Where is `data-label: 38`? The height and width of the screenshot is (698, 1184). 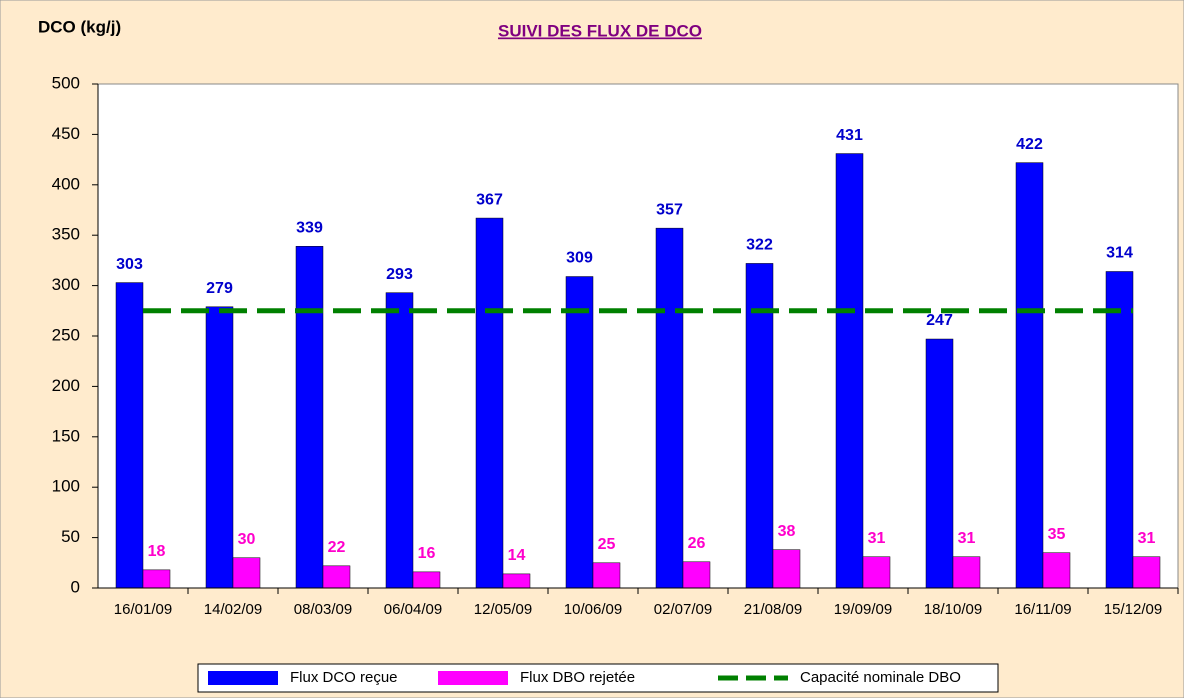
data-label: 38 is located at coordinates (787, 531).